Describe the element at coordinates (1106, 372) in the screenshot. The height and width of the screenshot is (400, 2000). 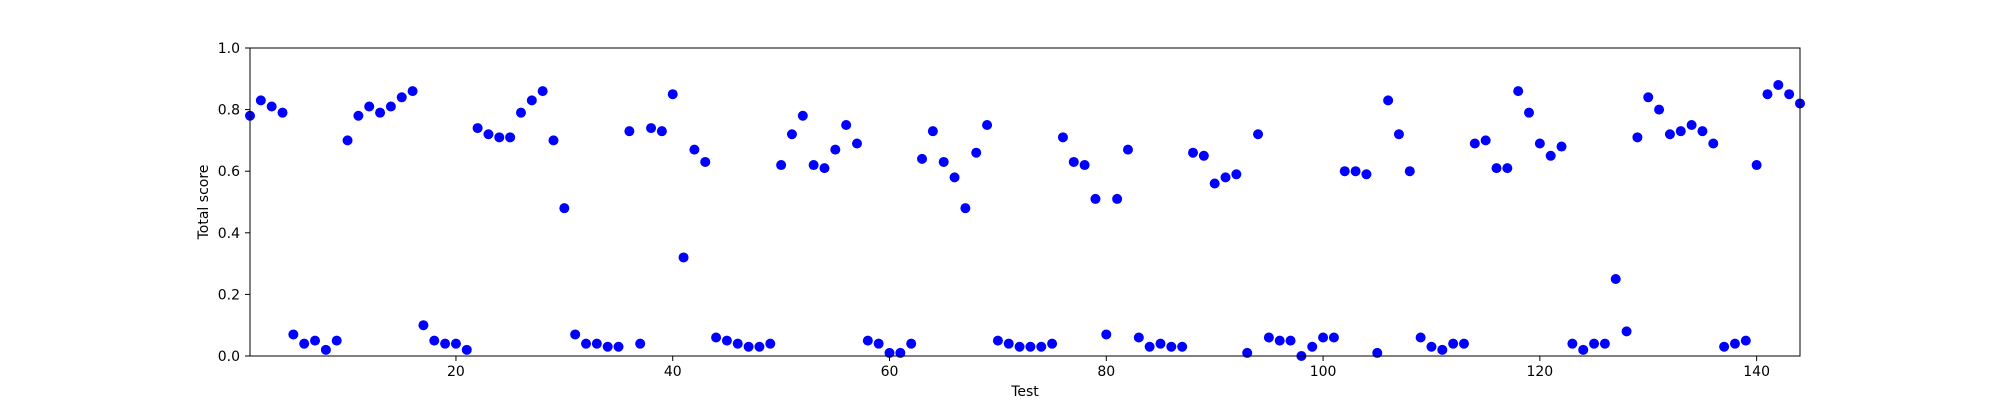
I see `x-tick-label: 80` at that location.